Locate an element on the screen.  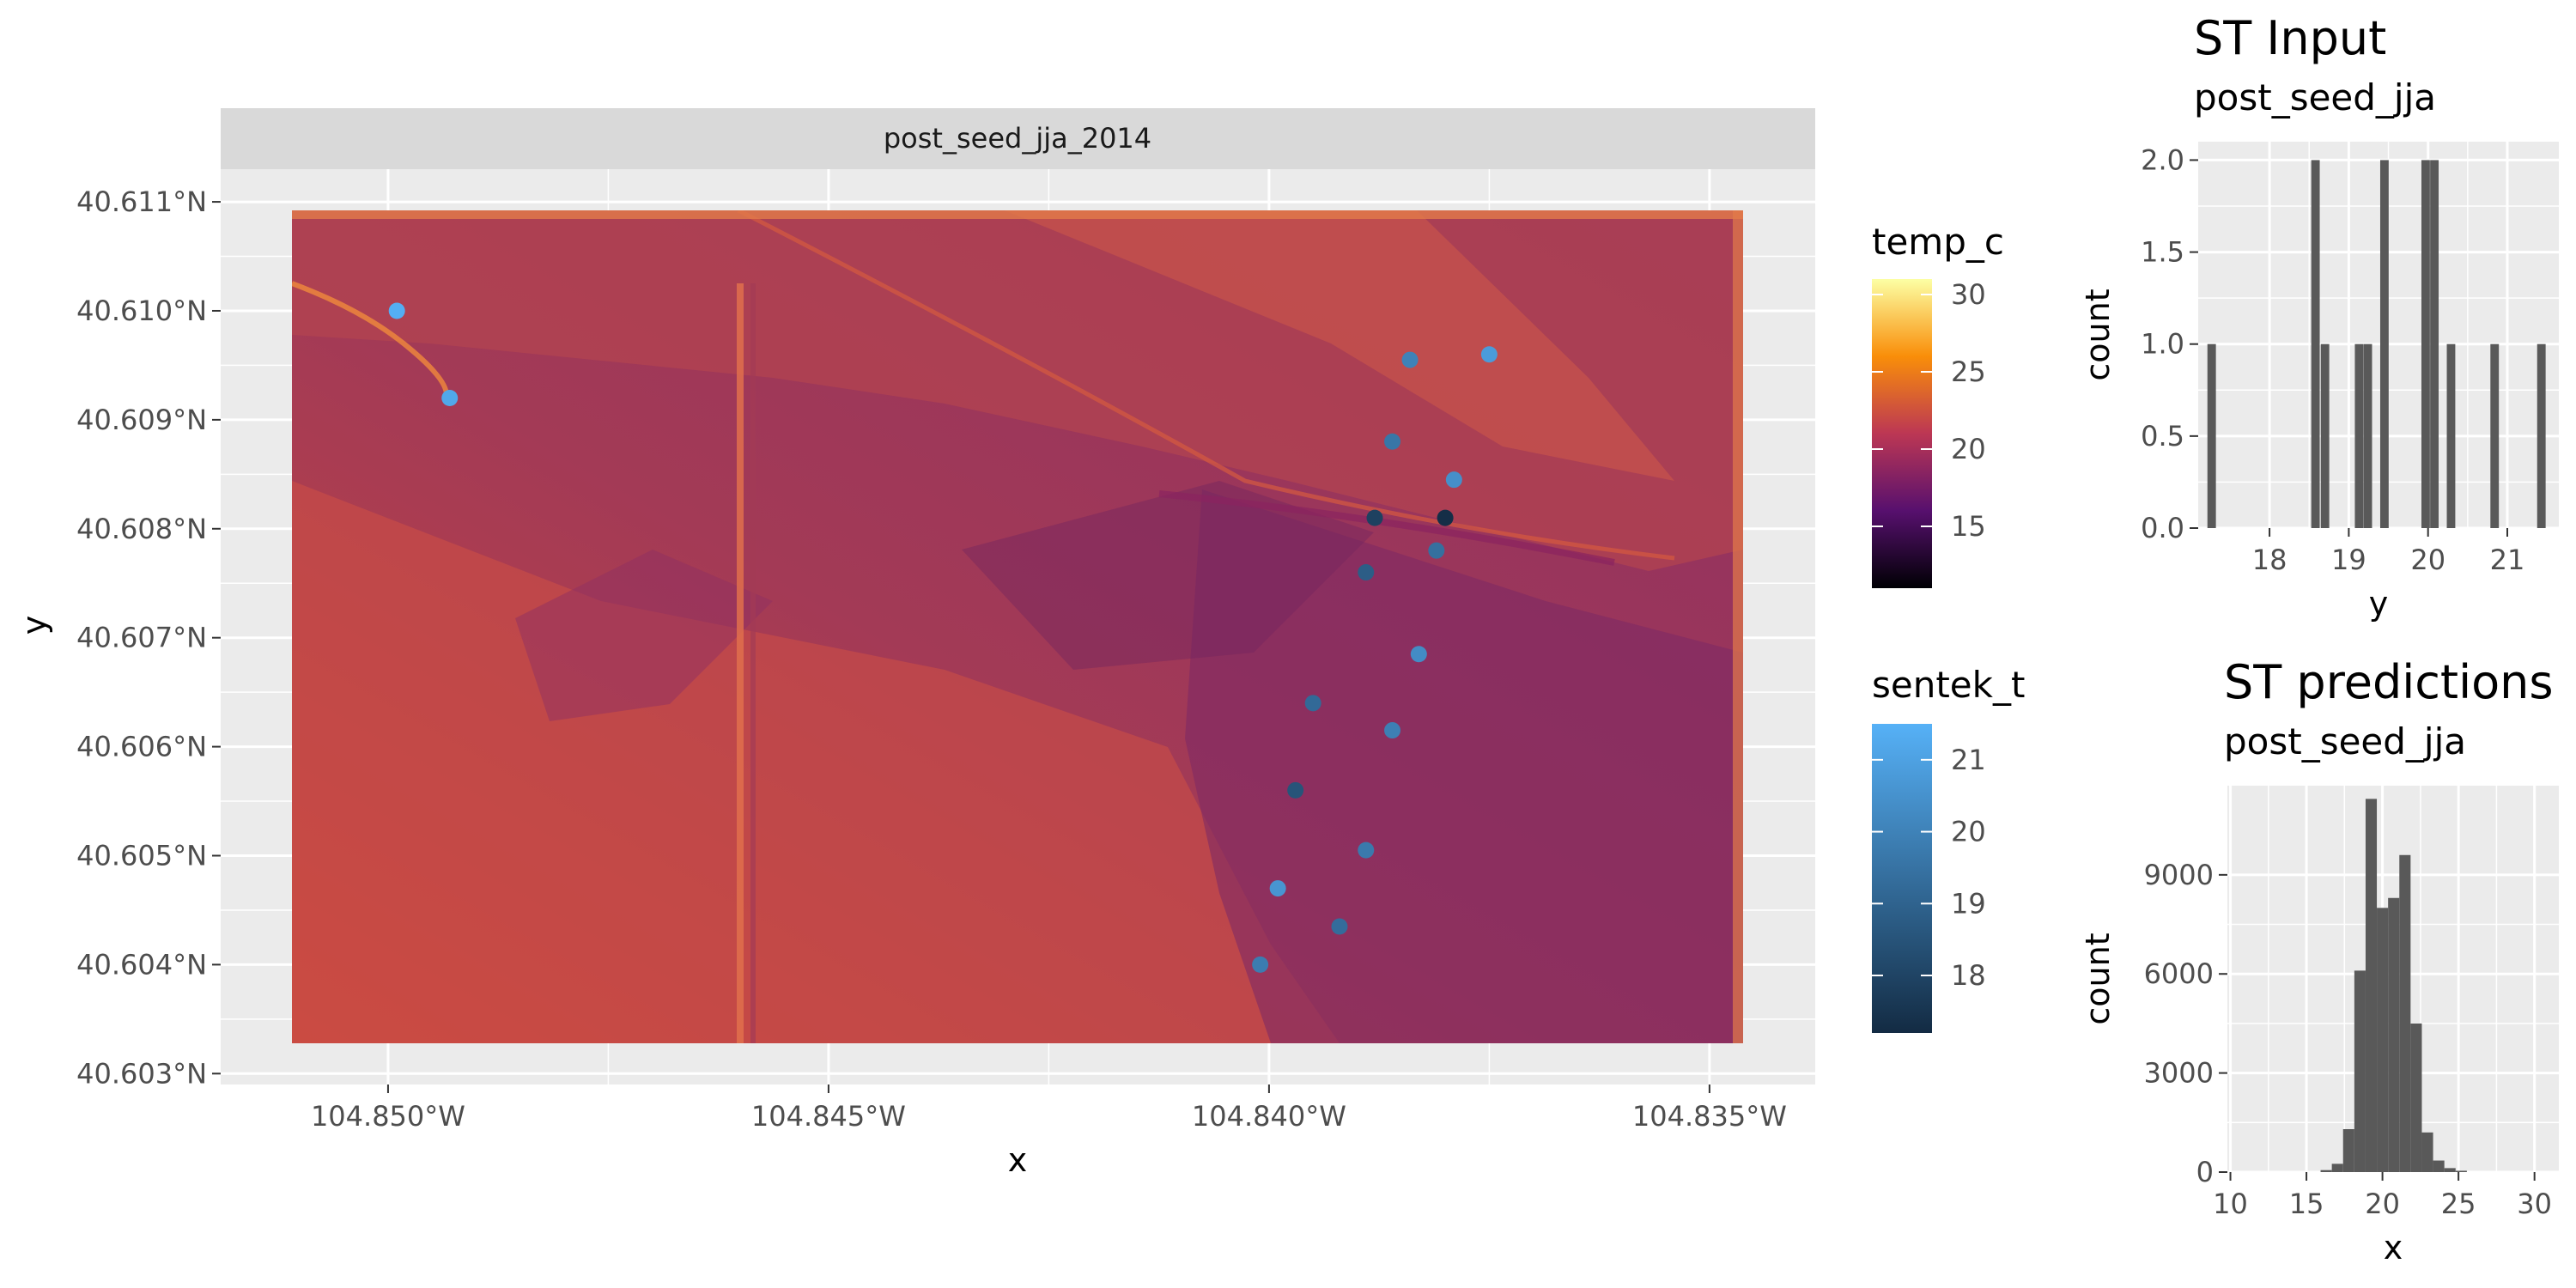
map-y-tick-label: 40.610°N is located at coordinates (142, 311).